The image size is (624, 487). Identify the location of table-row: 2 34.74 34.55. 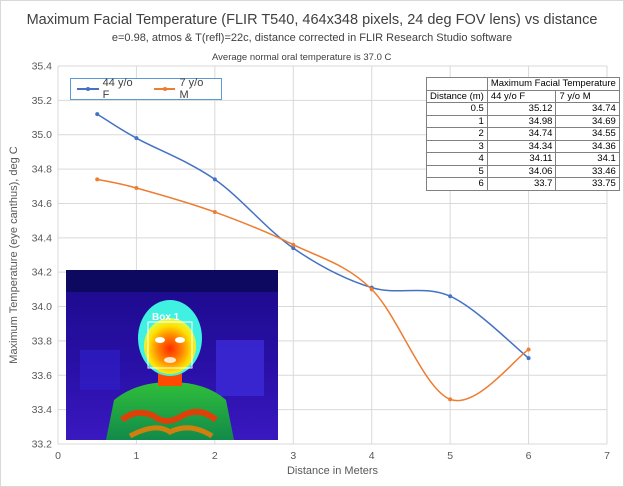
(523, 134).